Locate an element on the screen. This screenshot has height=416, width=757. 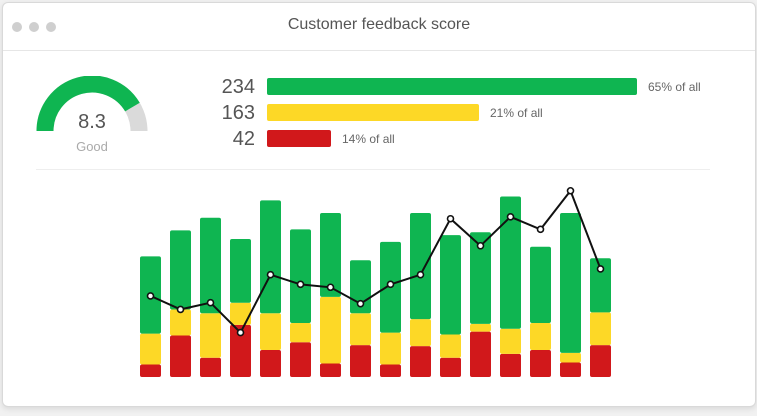
stat-percent: 14% of all is located at coordinates (368, 139).